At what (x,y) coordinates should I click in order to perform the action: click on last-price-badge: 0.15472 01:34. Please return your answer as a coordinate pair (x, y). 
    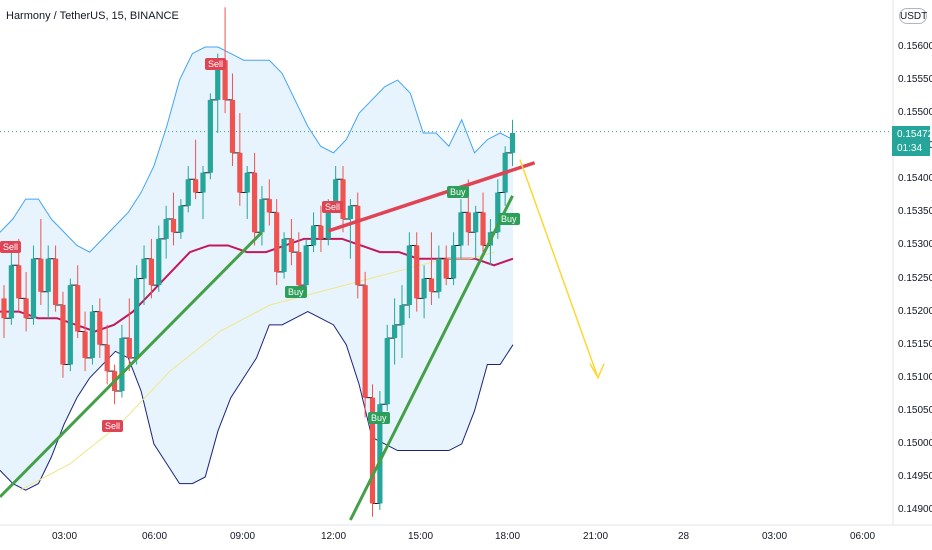
    Looking at the image, I should click on (912, 141).